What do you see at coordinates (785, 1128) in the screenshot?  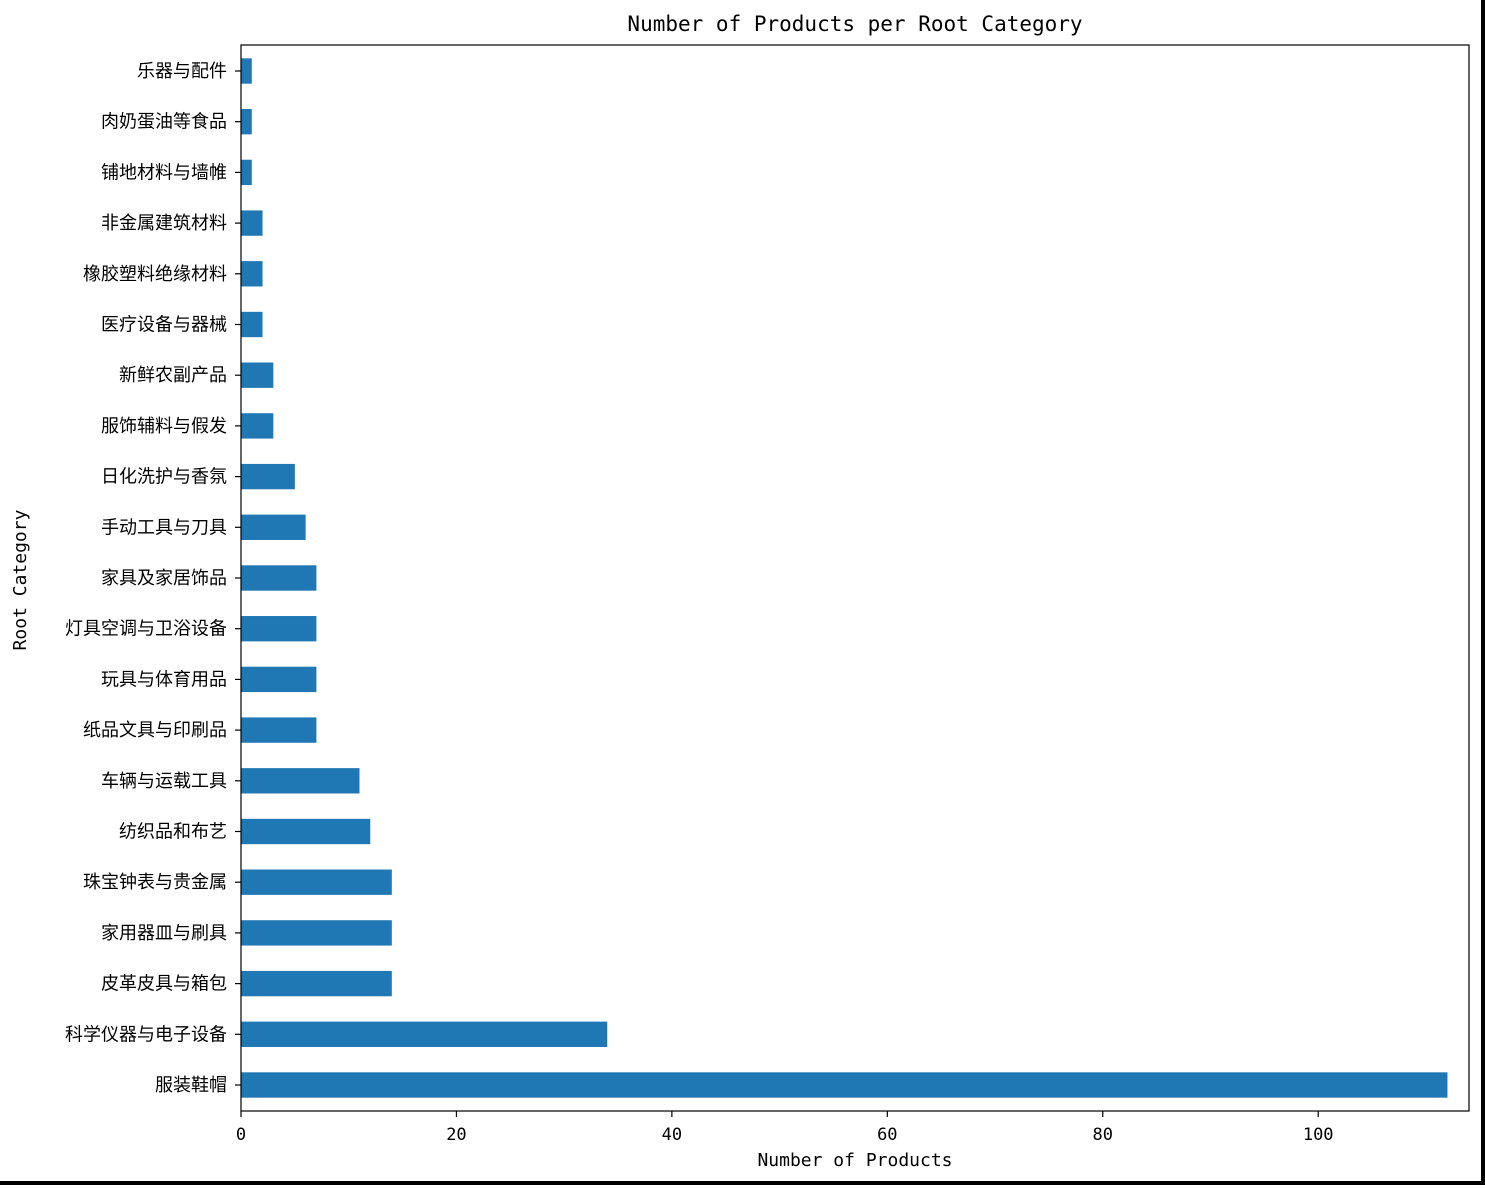 I see `x-axis-ticks: 0 20 40 60 80 100` at bounding box center [785, 1128].